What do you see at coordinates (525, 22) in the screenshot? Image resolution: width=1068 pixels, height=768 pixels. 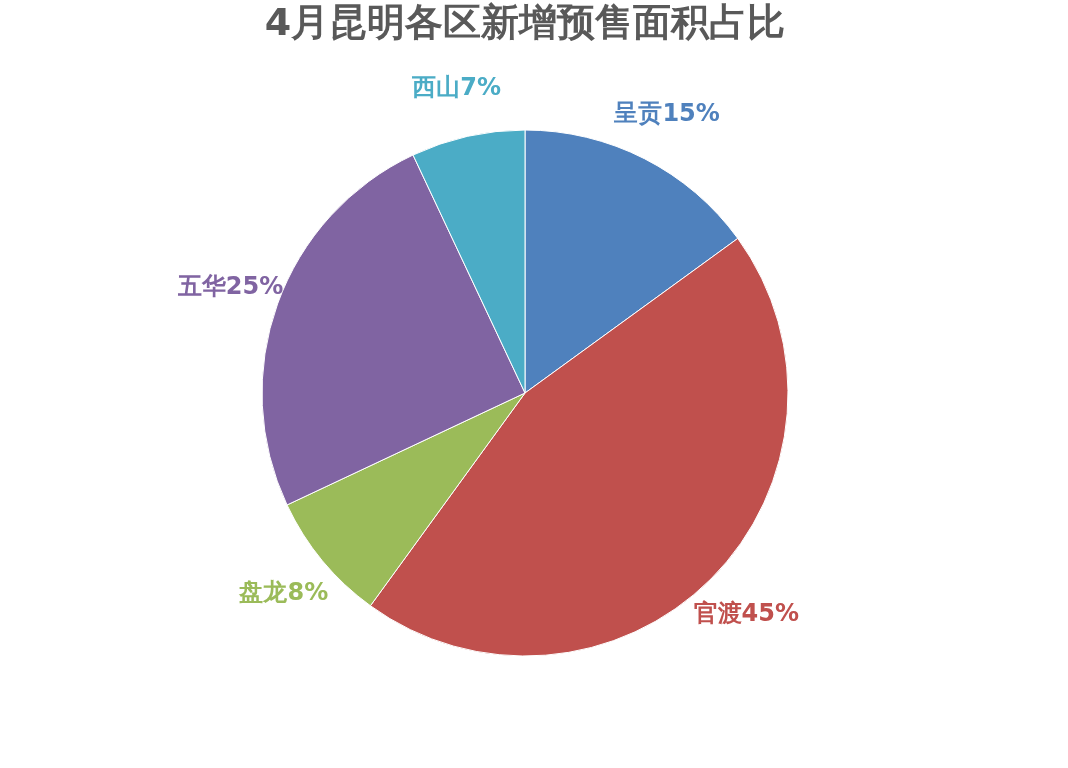 I see `chart-title: 4月昆明各区新增预售面积占比` at bounding box center [525, 22].